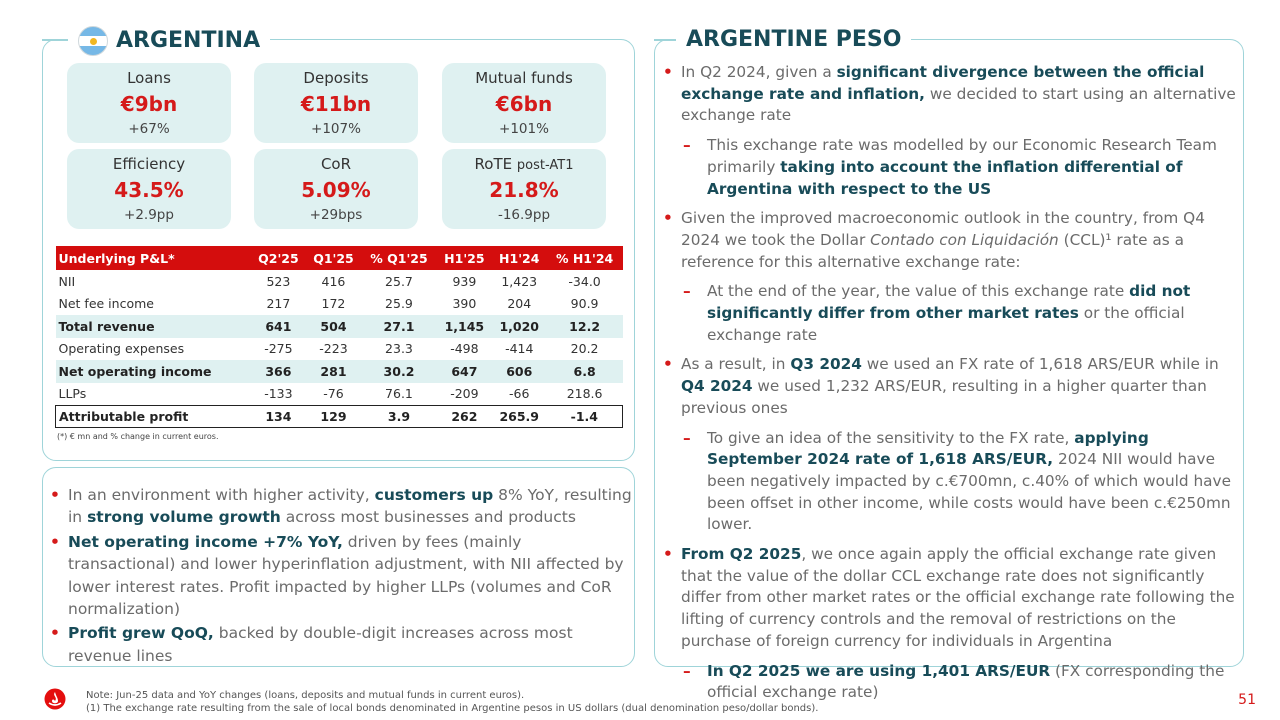 The image size is (1280, 720). Describe the element at coordinates (184, 517) in the screenshot. I see `bullet-text-run: strong volume growth` at that location.